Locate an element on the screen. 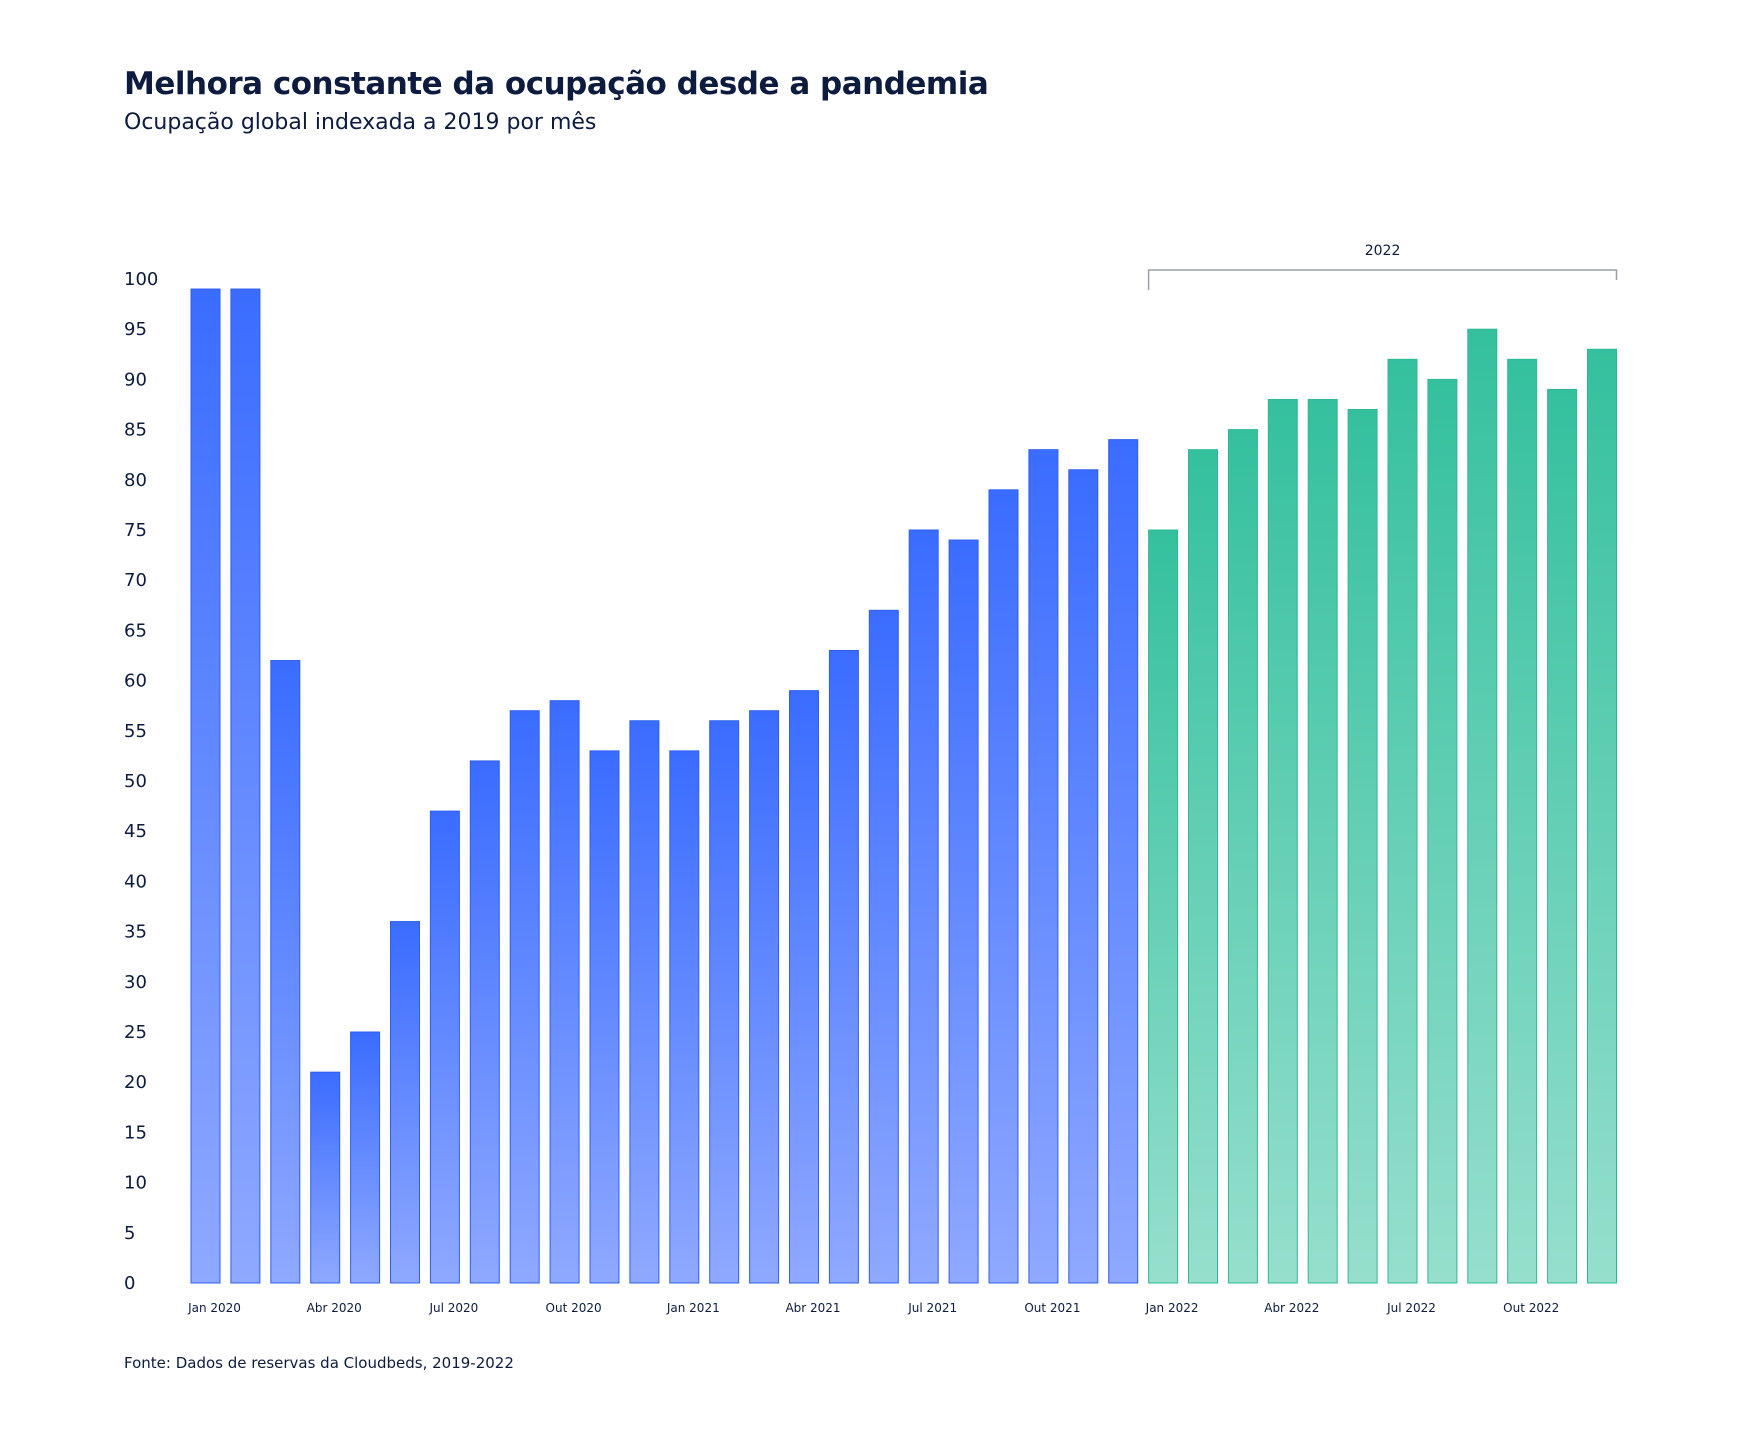 The width and height of the screenshot is (1763, 1440). bracket-label: 2022 is located at coordinates (1383, 251).